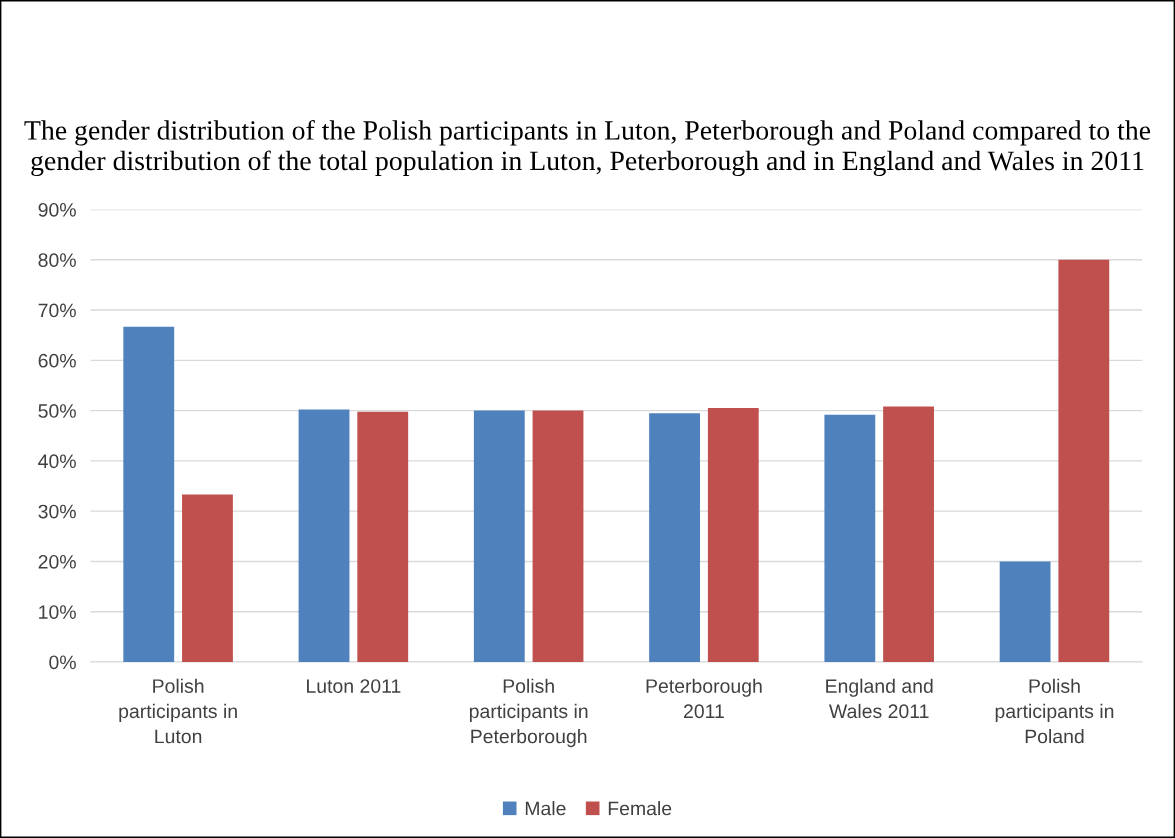  I want to click on x-tick-label: England and Wales 2011, so click(879, 698).